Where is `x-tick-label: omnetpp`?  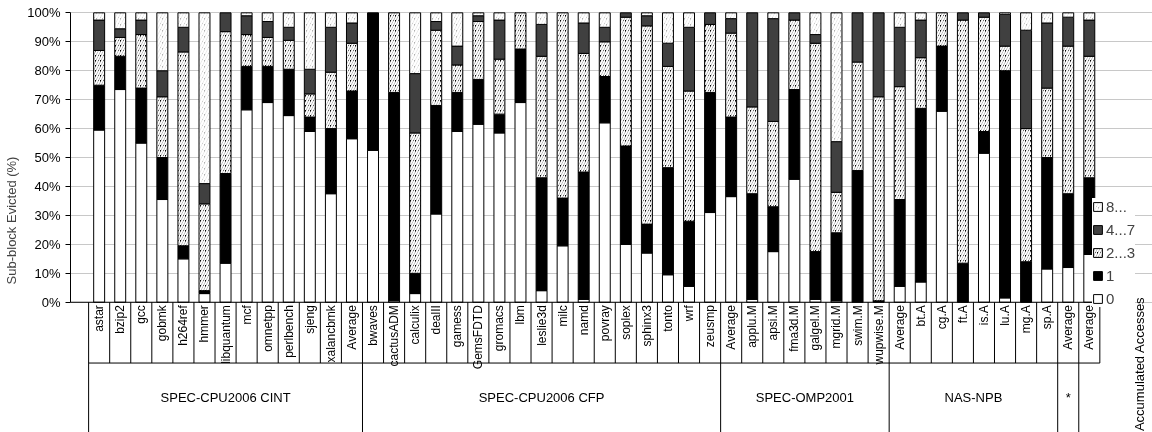 x-tick-label: omnetpp is located at coordinates (267, 328).